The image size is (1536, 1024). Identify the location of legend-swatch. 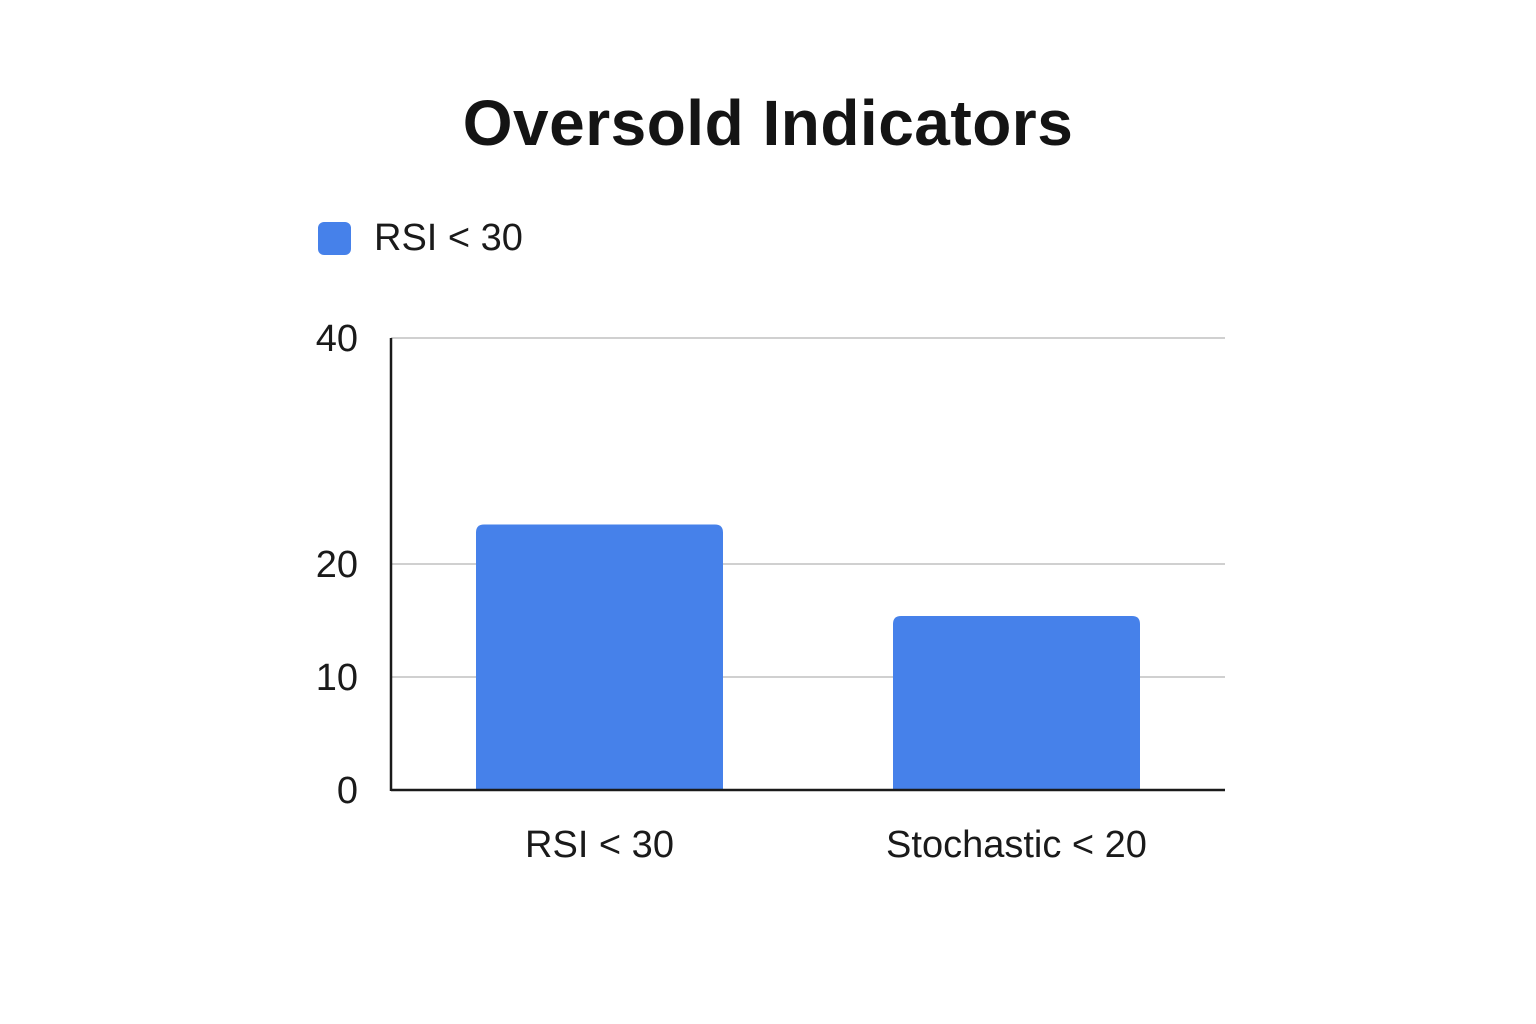
(334, 238).